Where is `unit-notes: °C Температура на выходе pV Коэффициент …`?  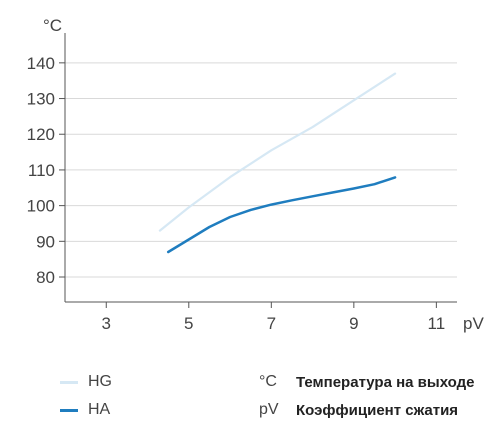
unit-notes: °C Температура на выходе pV Коэффициент … is located at coordinates (367, 396).